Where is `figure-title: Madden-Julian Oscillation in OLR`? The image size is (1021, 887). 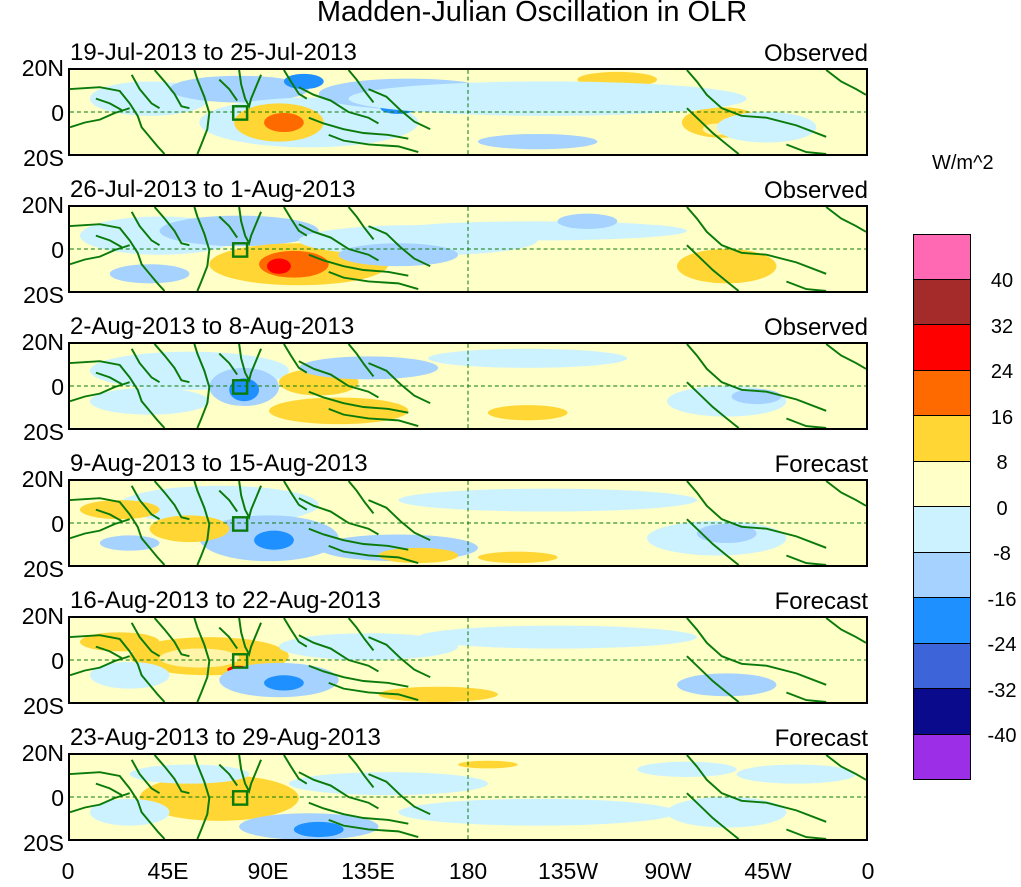
figure-title: Madden-Julian Oscillation in OLR is located at coordinates (532, 14).